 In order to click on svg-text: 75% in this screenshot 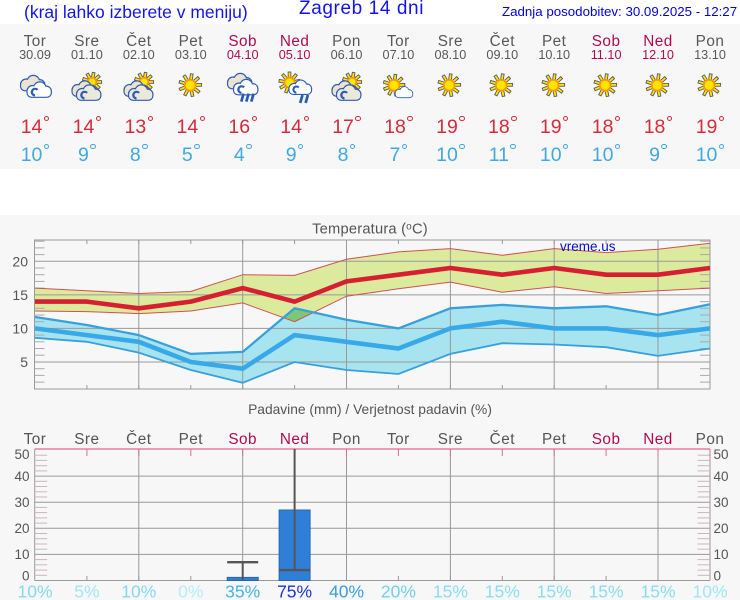, I will do `click(294, 591)`.